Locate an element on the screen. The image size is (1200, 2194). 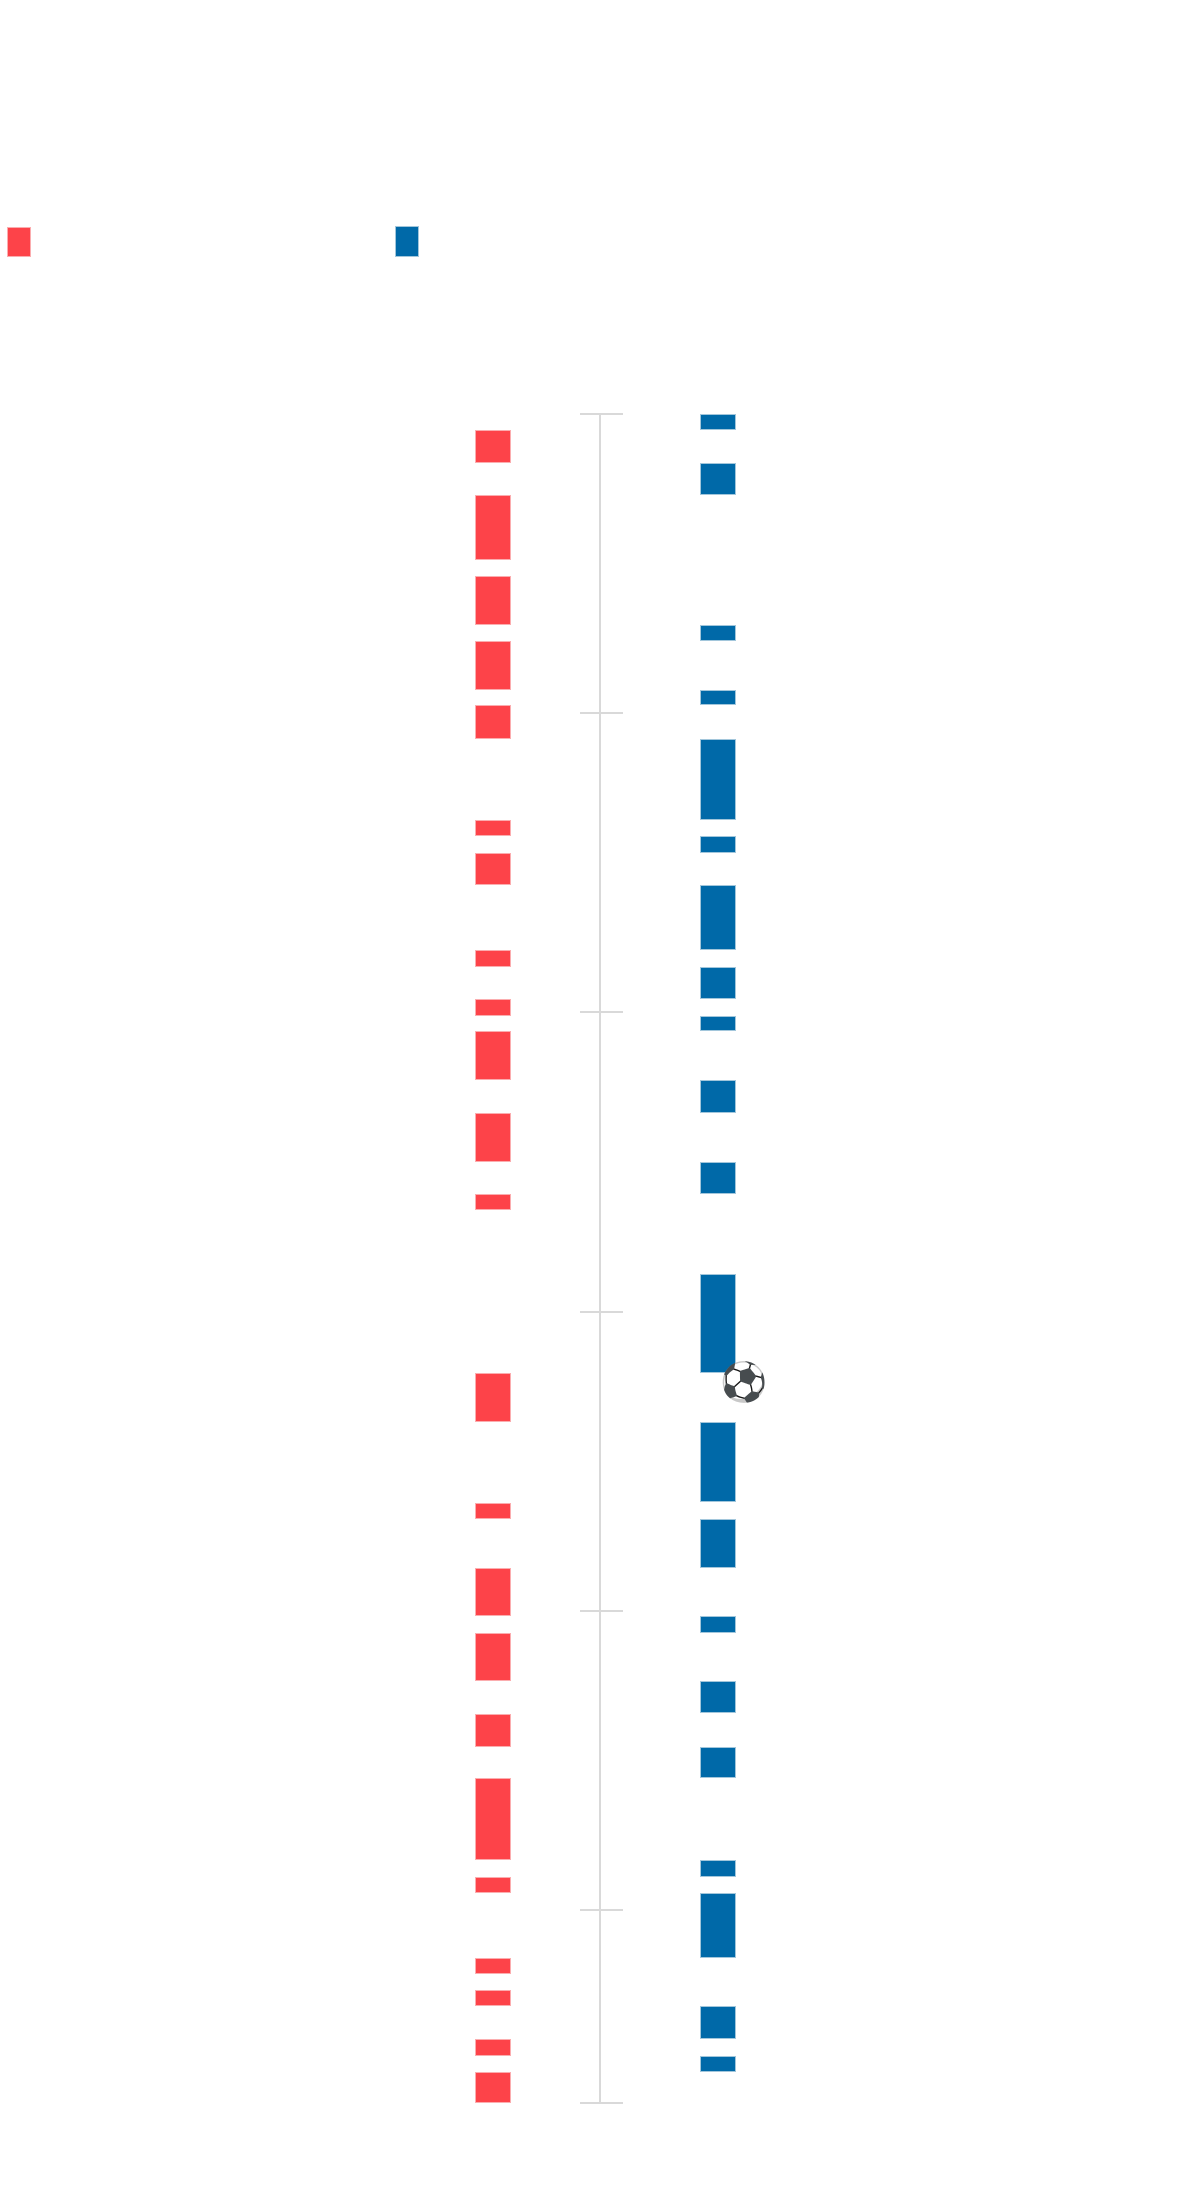
legend-swatch-red-team is located at coordinates (19, 242).